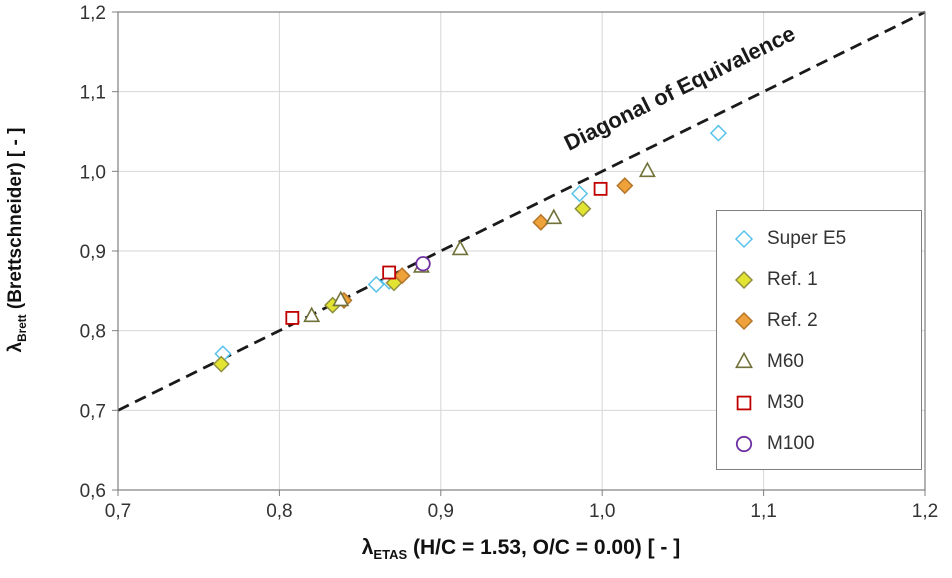 The width and height of the screenshot is (952, 578). What do you see at coordinates (785, 402) in the screenshot?
I see `legend-label: M30` at bounding box center [785, 402].